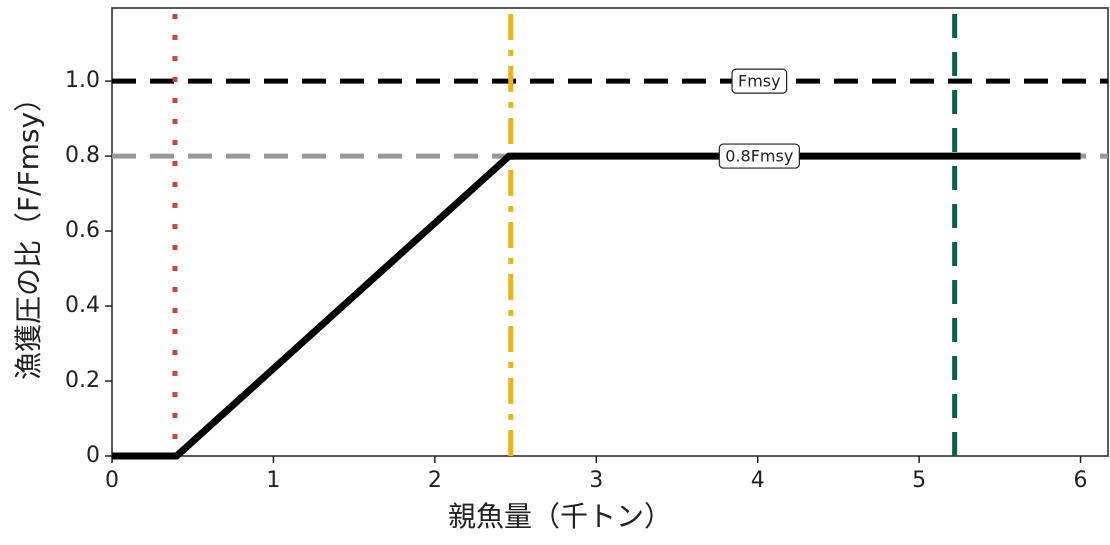 The width and height of the screenshot is (1110, 545). I want to click on x-tick-label: 3, so click(596, 480).